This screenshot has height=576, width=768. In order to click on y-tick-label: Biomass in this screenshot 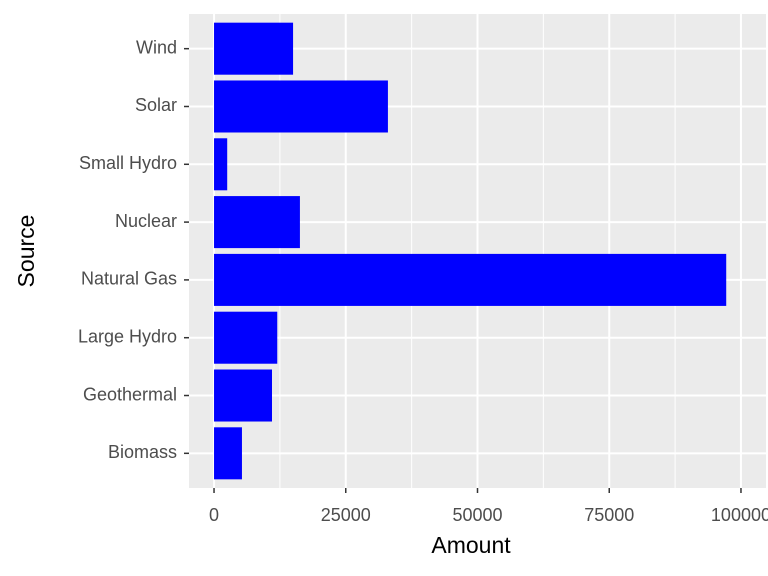, I will do `click(142, 452)`.